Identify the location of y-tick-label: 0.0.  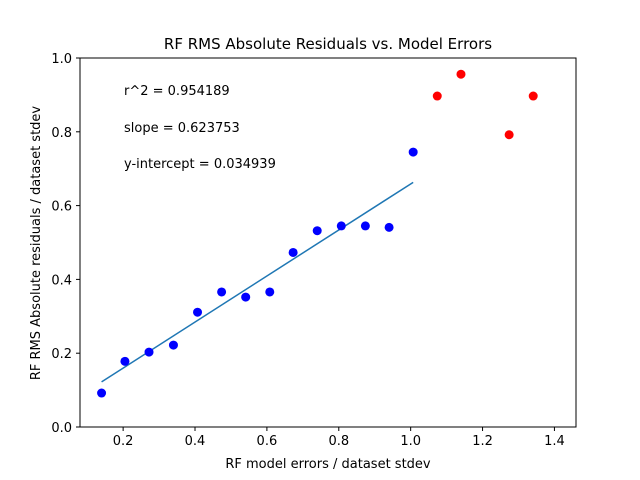
(61, 428).